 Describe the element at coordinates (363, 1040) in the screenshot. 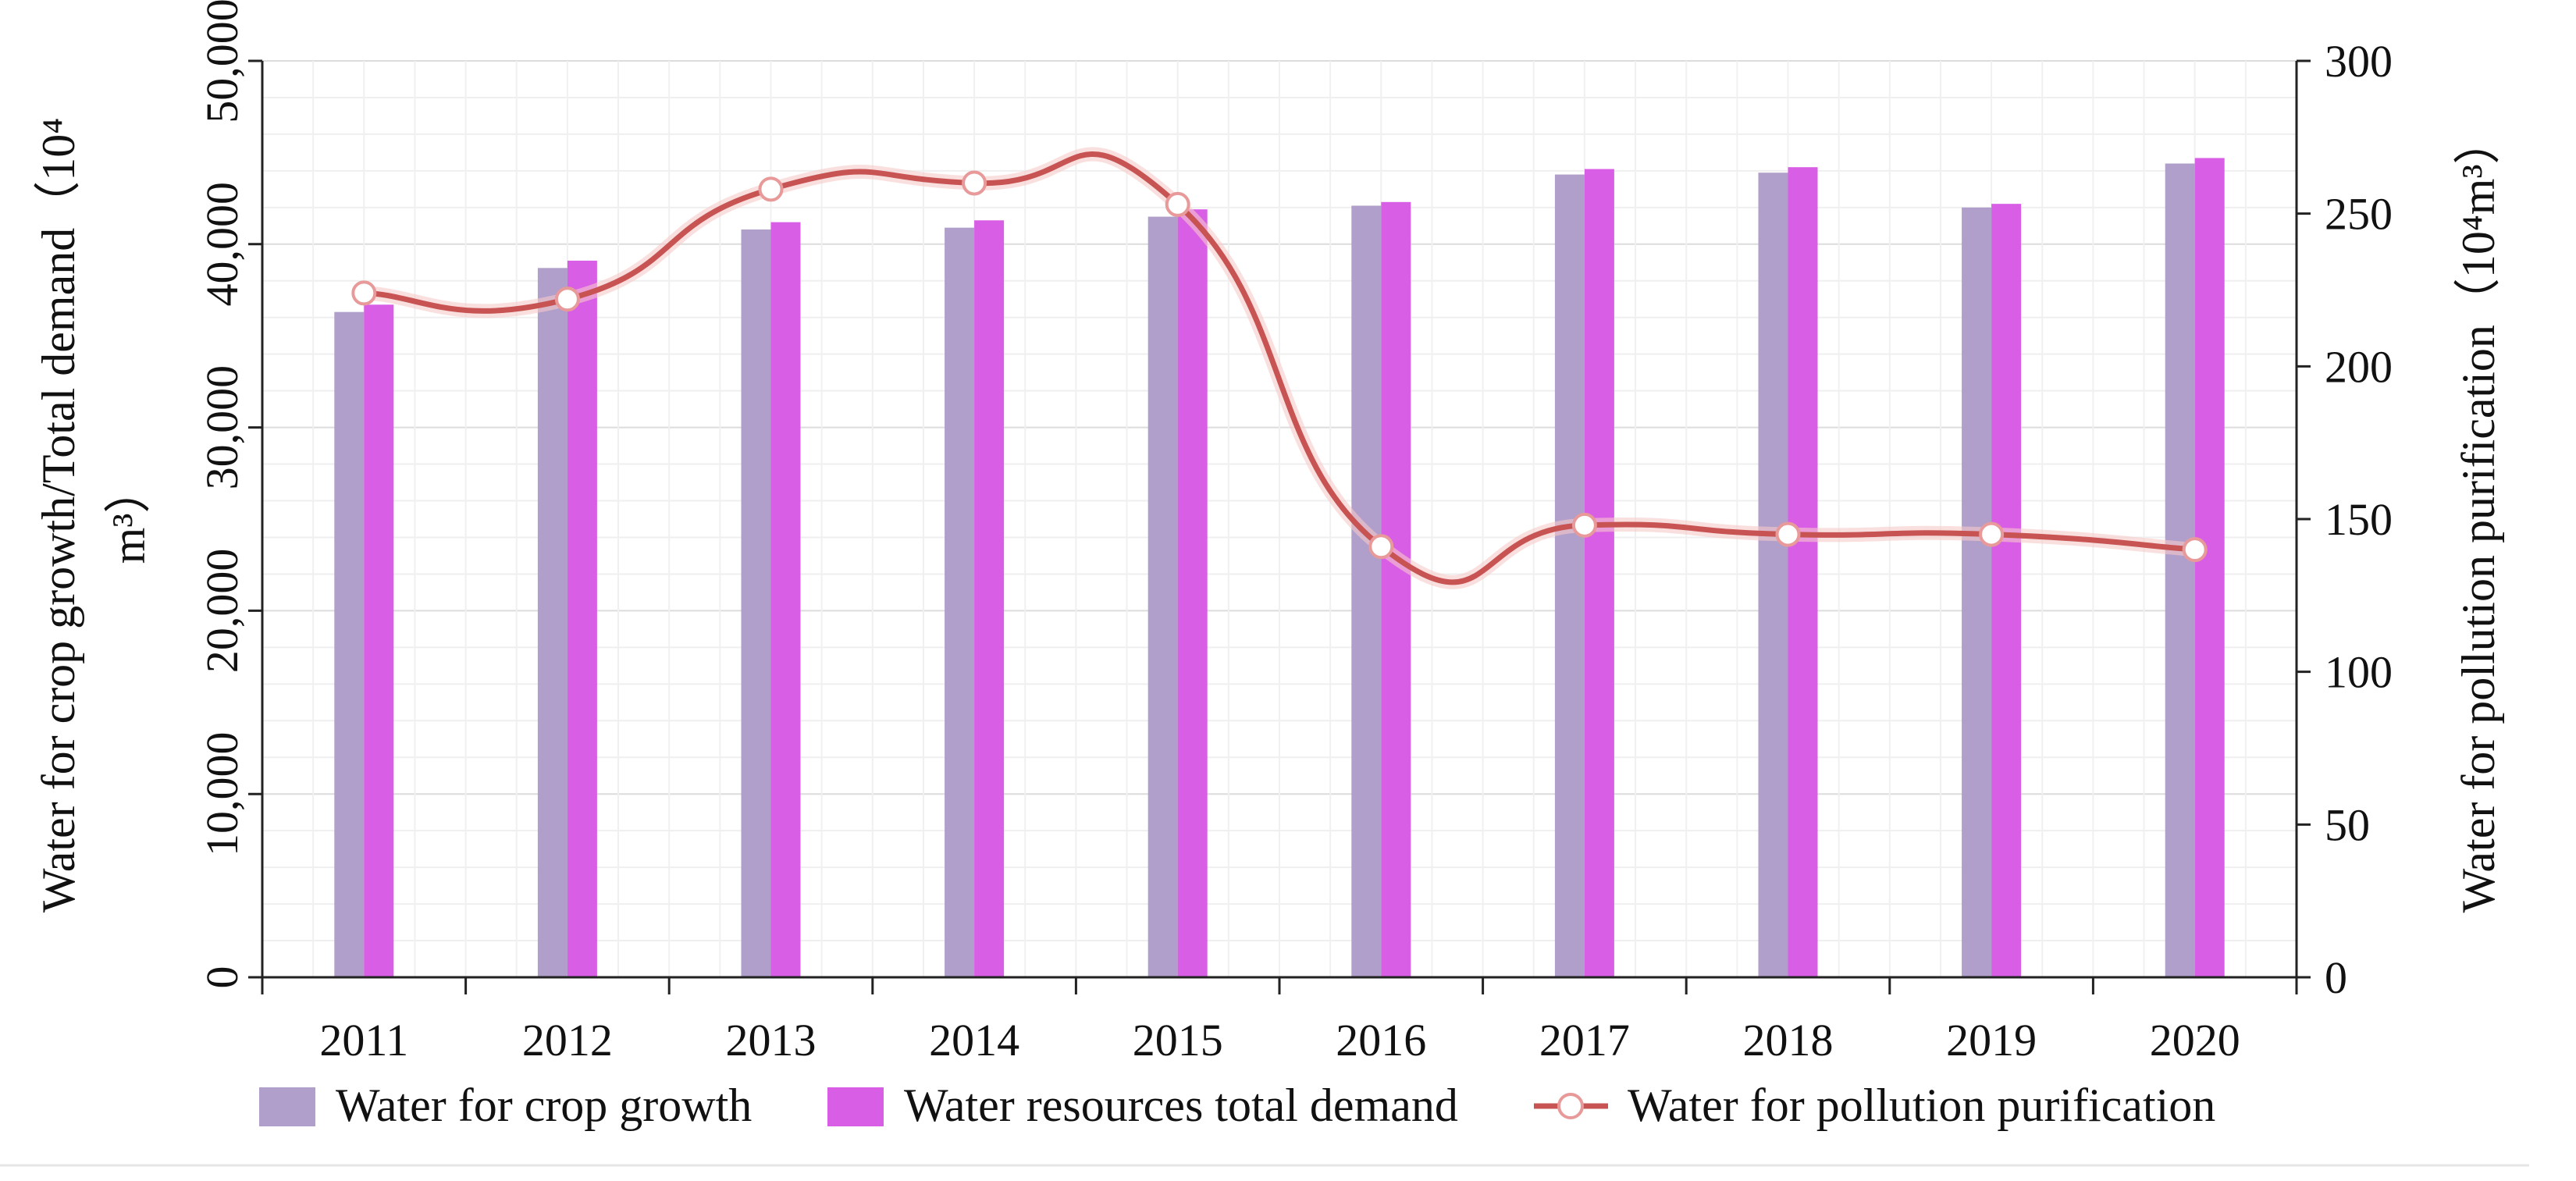

I see `x-tick-label: 2011` at that location.